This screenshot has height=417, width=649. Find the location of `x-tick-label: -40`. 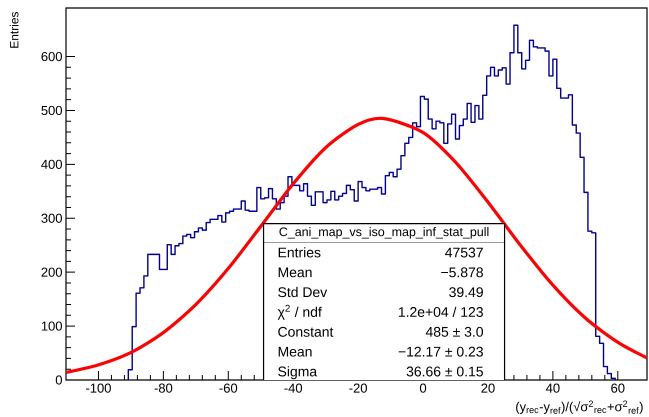

x-tick-label: -40 is located at coordinates (293, 388).